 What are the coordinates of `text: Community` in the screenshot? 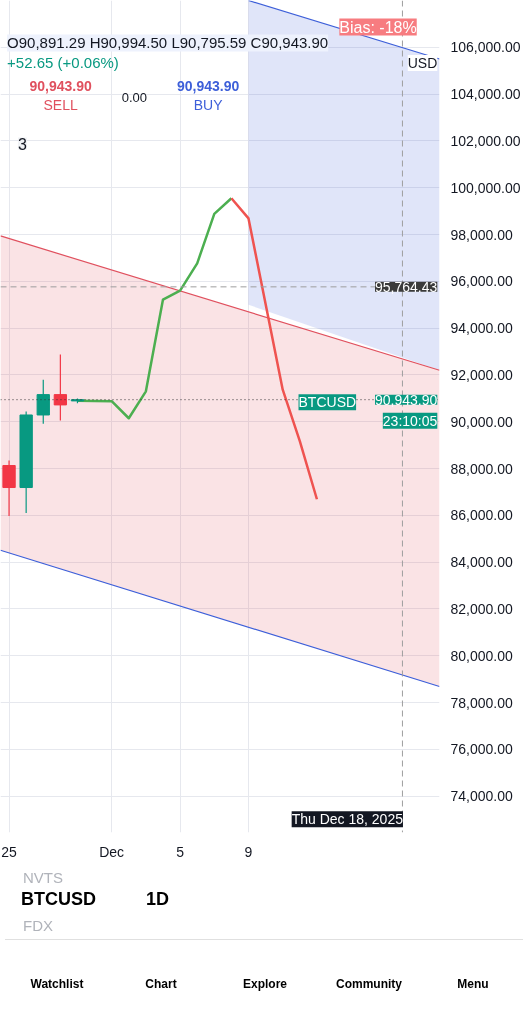 It's located at (369, 984).